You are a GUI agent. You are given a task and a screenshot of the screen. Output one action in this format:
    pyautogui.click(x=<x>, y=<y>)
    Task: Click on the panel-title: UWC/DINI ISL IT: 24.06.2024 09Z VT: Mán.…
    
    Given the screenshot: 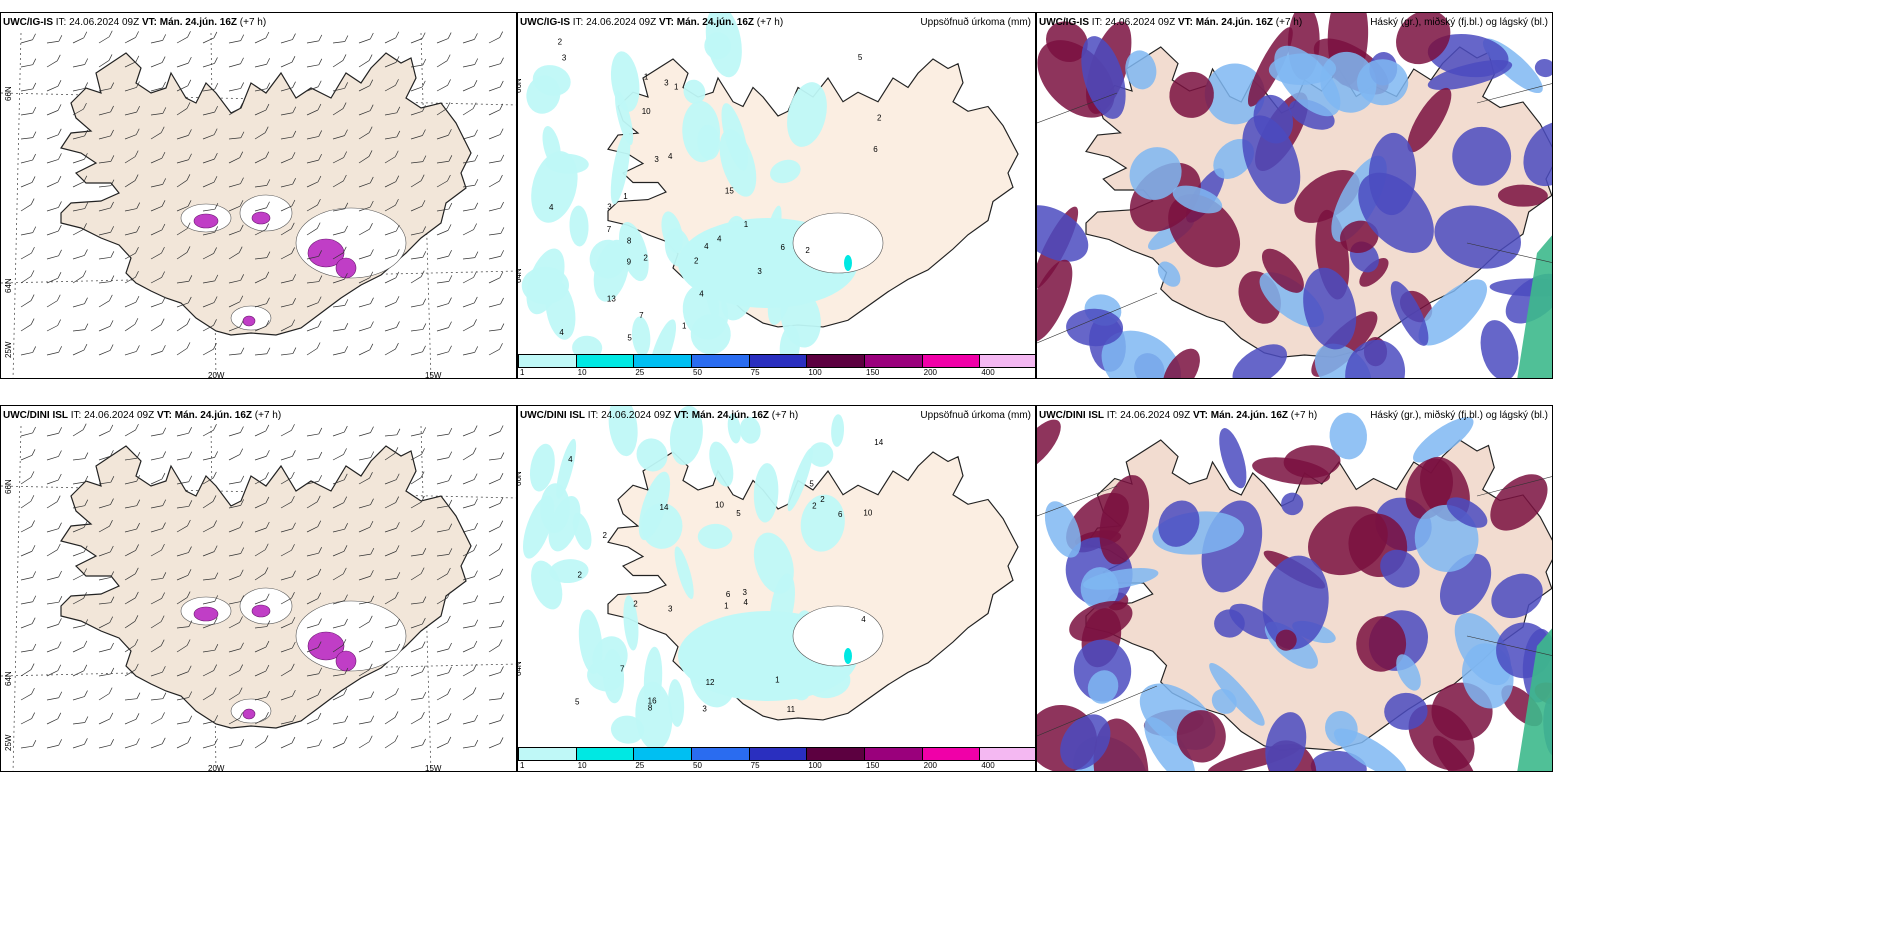 What is the action you would take?
    pyautogui.click(x=659, y=415)
    